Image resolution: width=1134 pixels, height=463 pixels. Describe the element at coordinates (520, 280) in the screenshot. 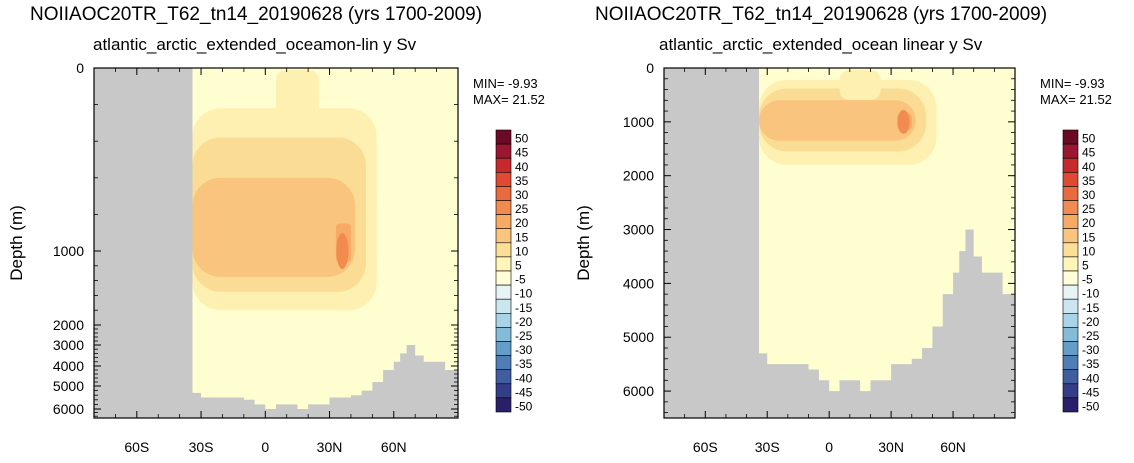

I see `colorbar-label: -5` at that location.